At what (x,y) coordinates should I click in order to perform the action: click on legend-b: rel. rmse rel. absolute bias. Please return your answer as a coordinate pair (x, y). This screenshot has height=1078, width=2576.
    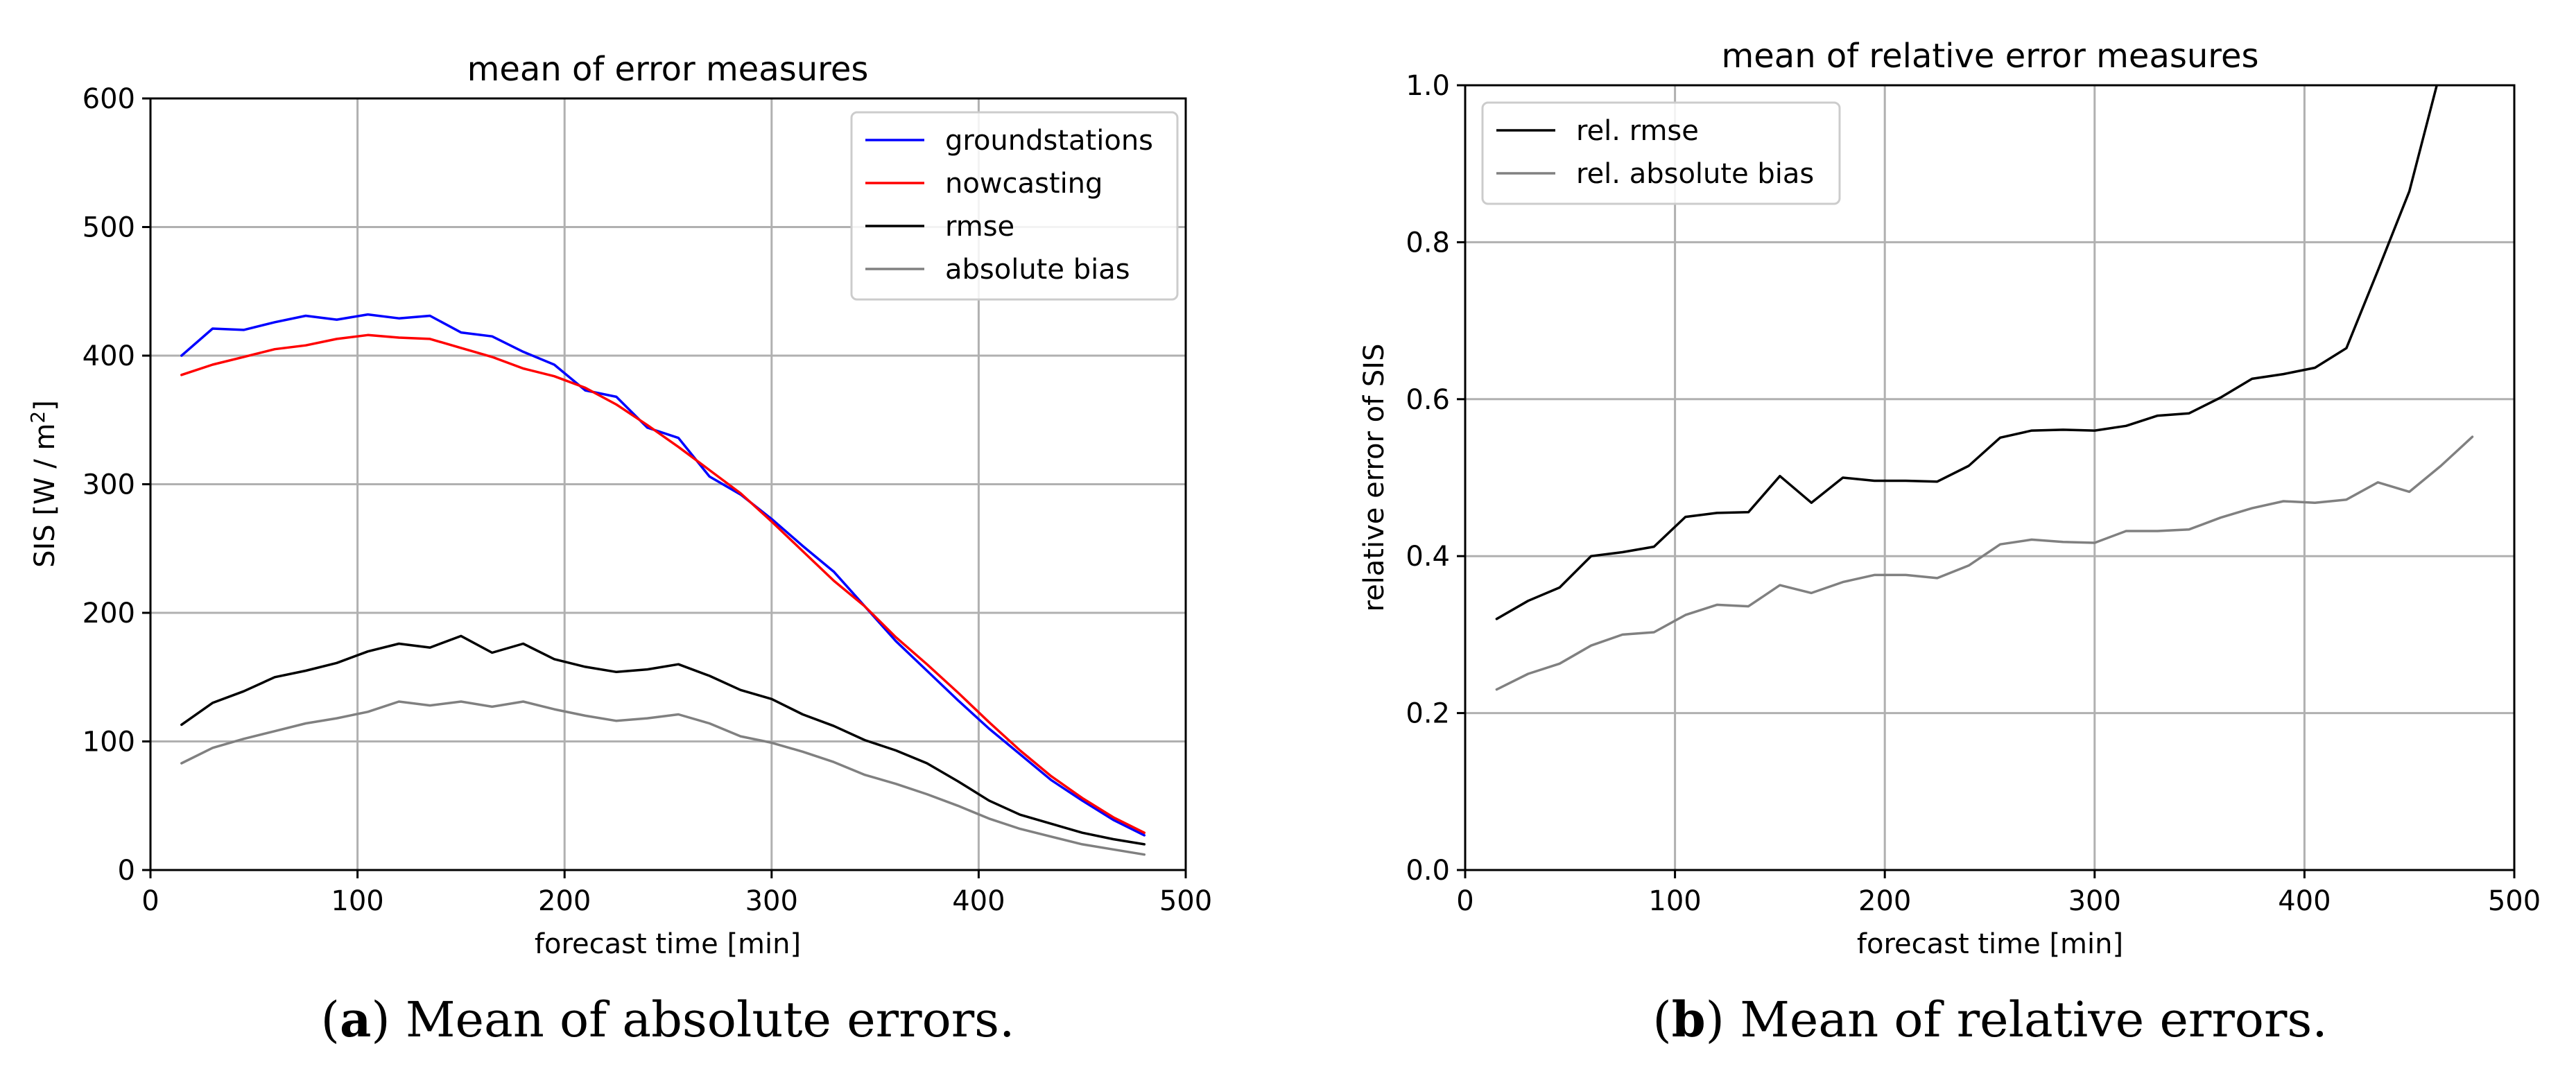
    Looking at the image, I should click on (1661, 153).